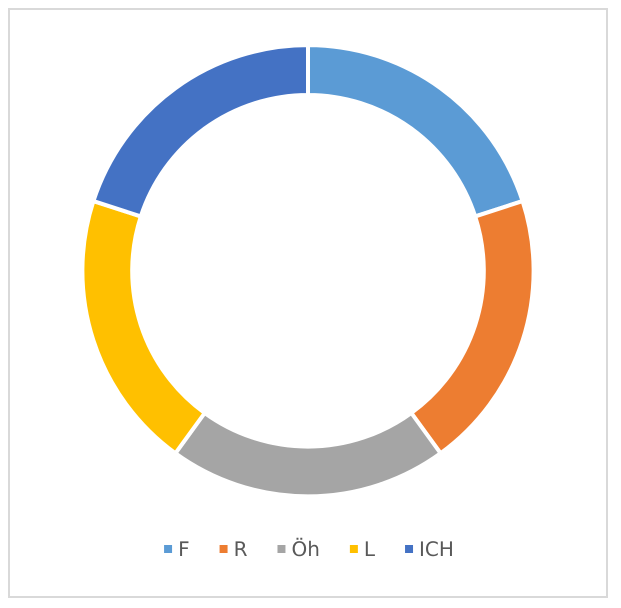 The image size is (621, 608). Describe the element at coordinates (305, 549) in the screenshot. I see `legend-label: Öh` at that location.